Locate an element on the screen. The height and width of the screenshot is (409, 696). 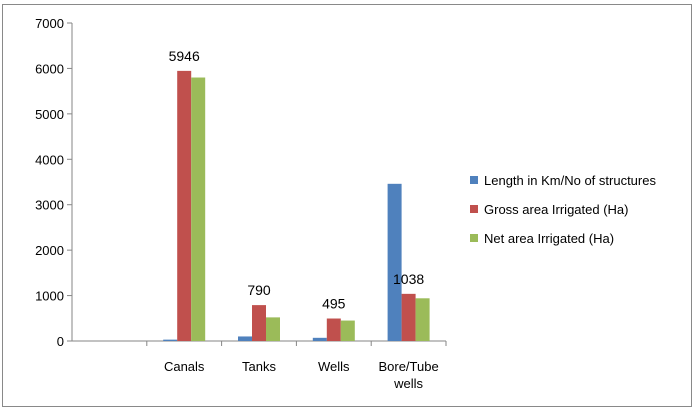
y-tick-label: 3000 is located at coordinates (49, 205).